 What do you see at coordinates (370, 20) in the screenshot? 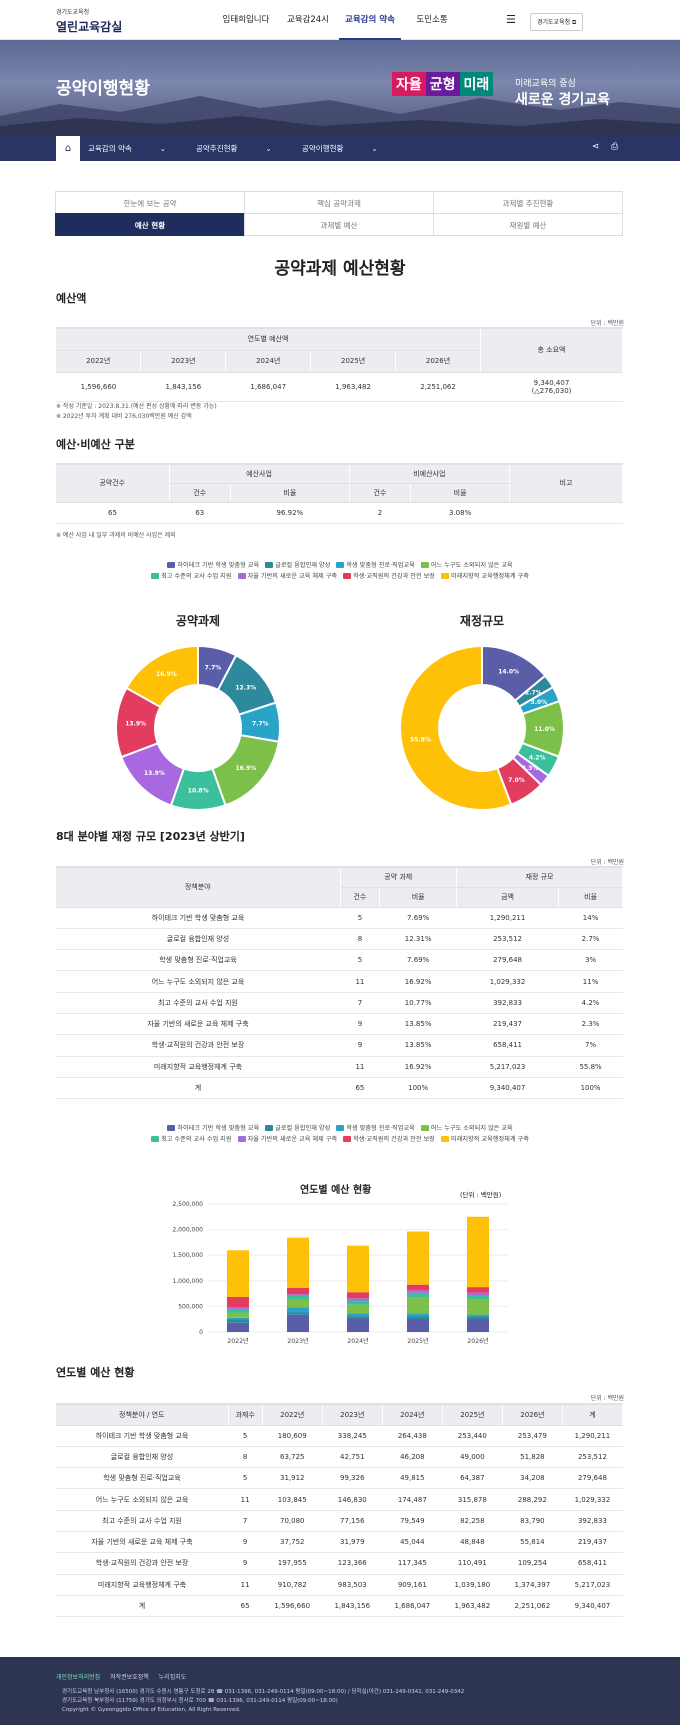
I see `nav-item-promise: 교육감의 약속` at bounding box center [370, 20].